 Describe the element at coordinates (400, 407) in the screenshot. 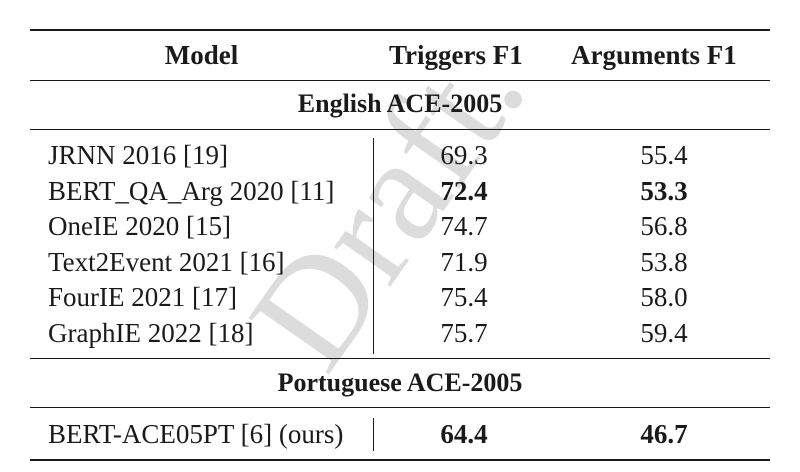

I see `section-portuguese-rule` at that location.